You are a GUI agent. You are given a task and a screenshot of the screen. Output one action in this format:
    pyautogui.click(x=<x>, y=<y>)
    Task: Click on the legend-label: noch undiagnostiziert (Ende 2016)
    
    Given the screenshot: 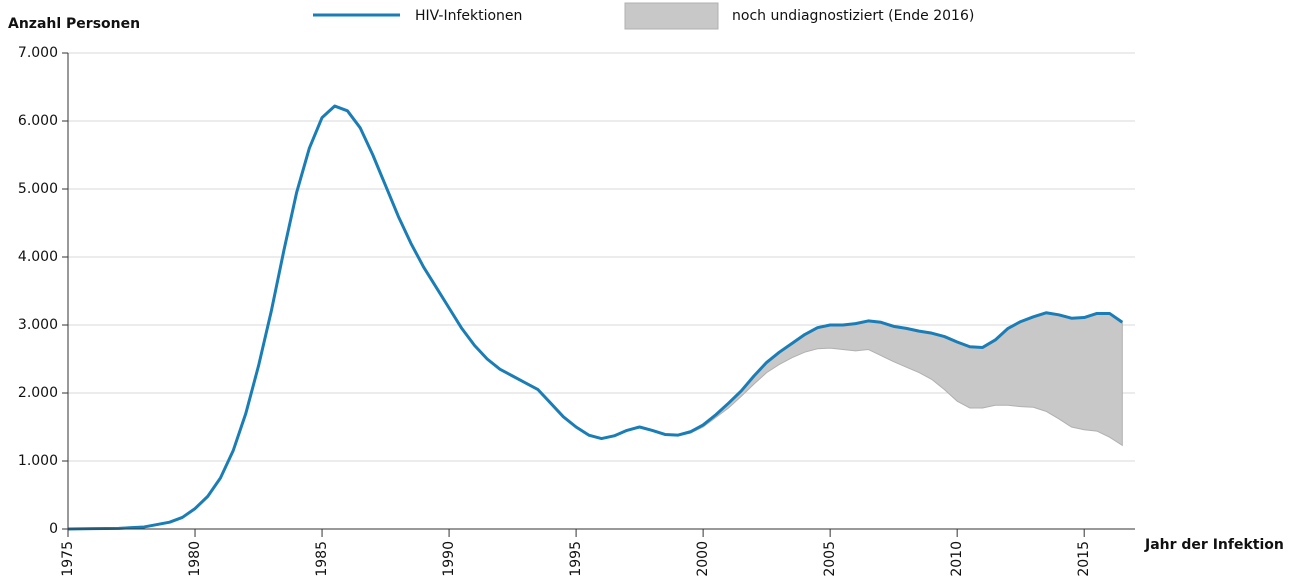 What is the action you would take?
    pyautogui.click(x=853, y=16)
    